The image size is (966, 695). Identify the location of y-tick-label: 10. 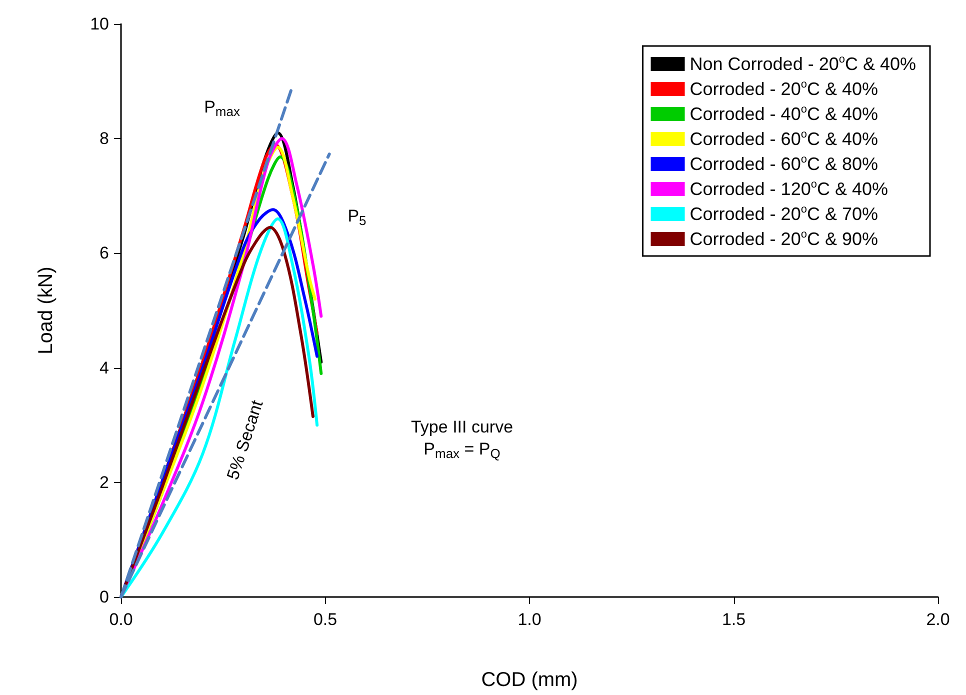
(99, 24).